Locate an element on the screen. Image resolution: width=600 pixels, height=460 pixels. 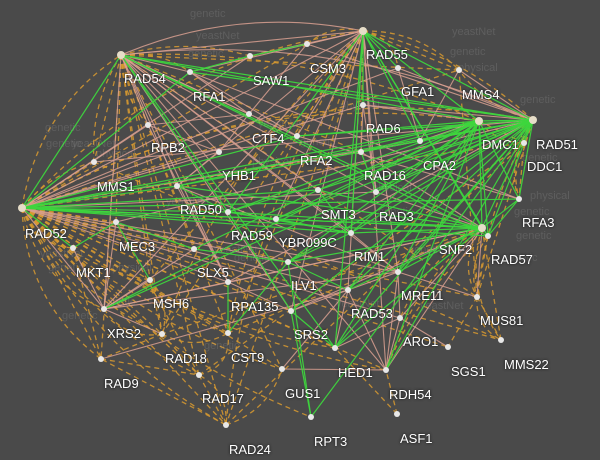
node-rim1 is located at coordinates (351, 233).